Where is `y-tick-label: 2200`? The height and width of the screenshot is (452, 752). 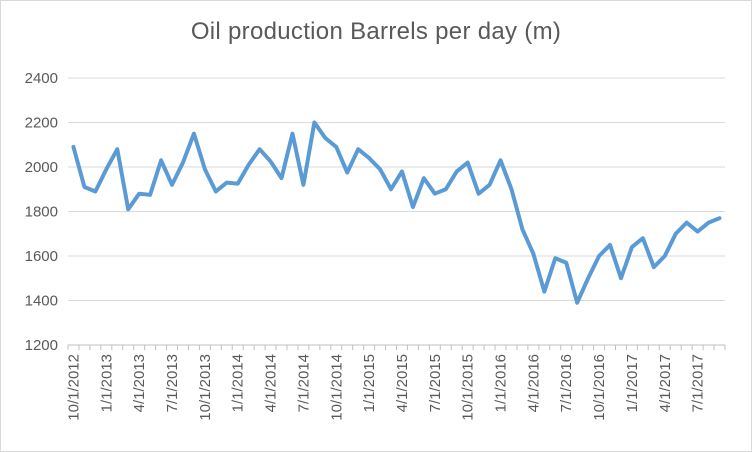
y-tick-label: 2200 is located at coordinates (41, 123).